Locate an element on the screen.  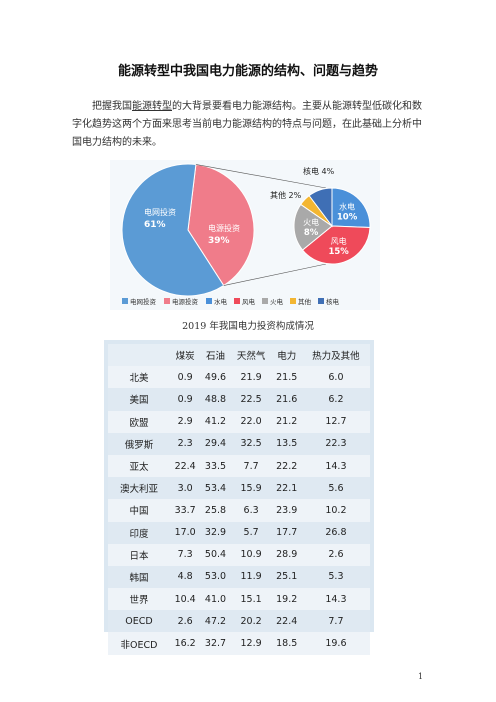
table-cell: 29.4 is located at coordinates (215, 443).